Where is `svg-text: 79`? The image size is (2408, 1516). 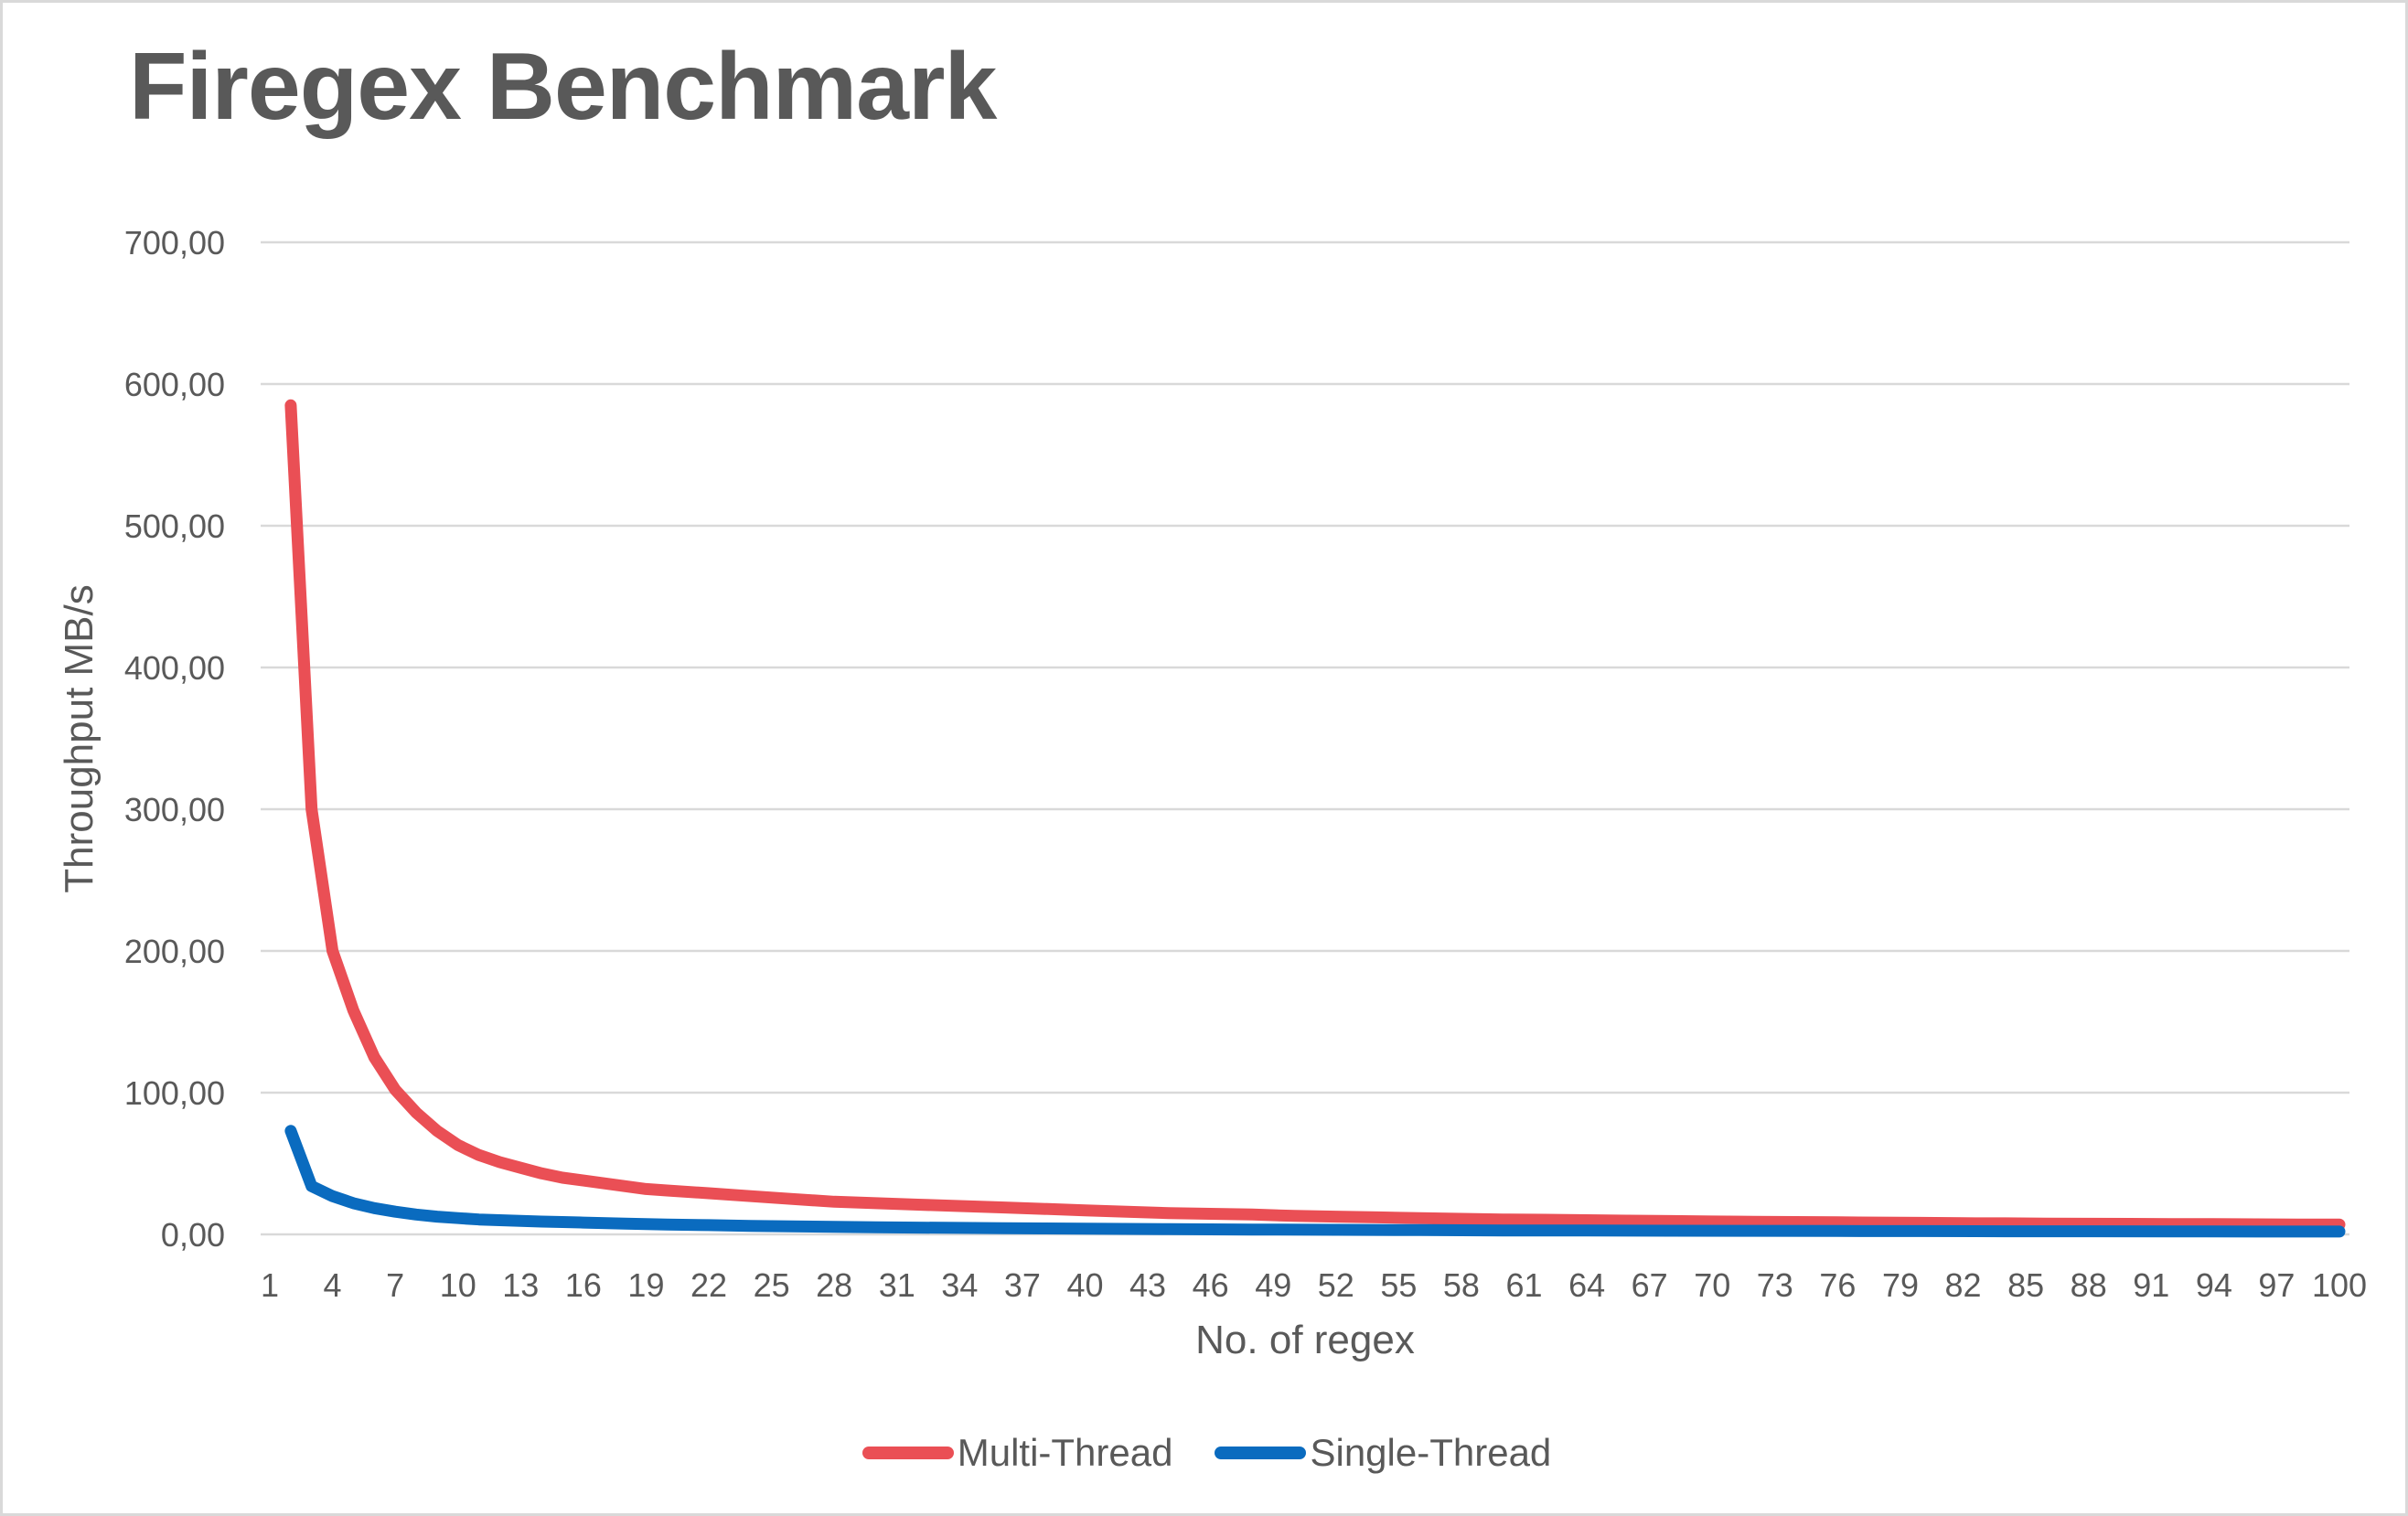 svg-text: 79 is located at coordinates (1900, 1285).